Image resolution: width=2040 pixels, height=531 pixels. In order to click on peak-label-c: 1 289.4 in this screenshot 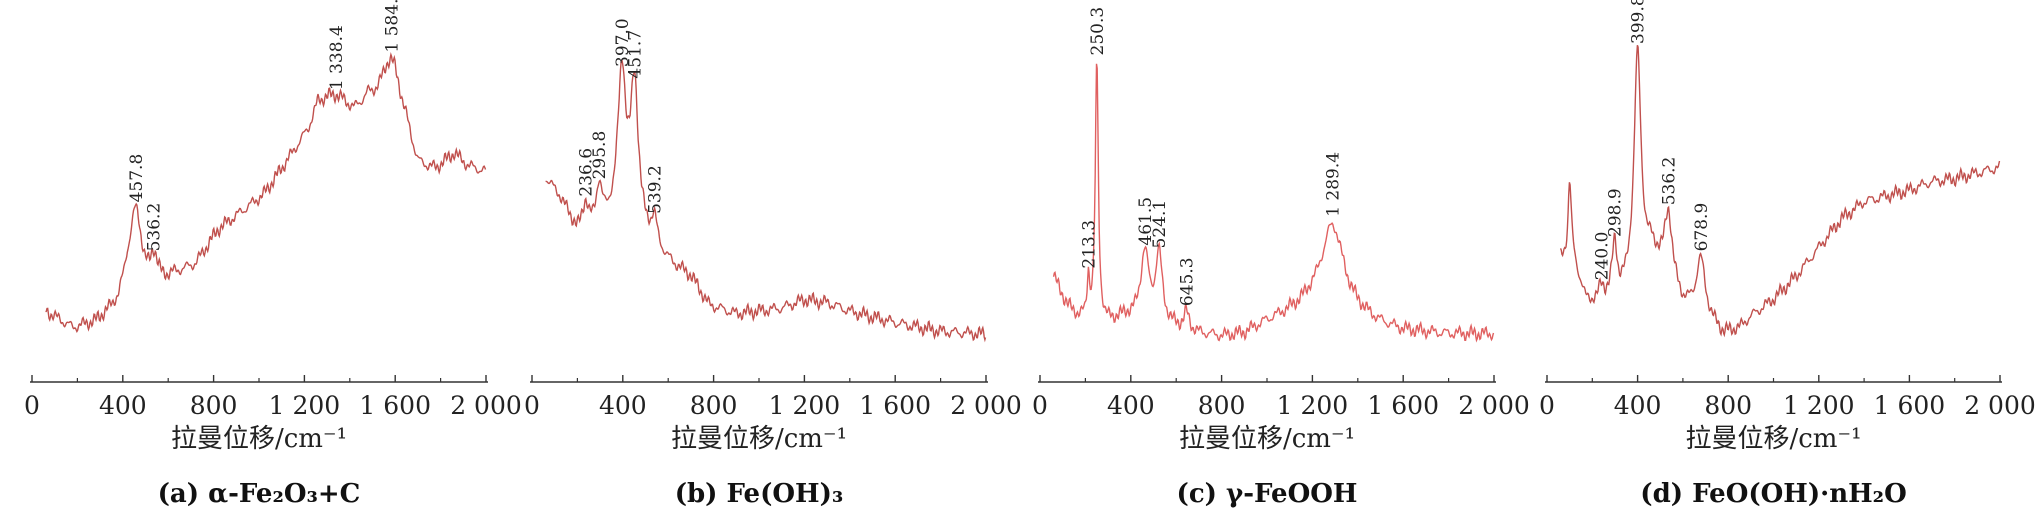, I will do `click(1334, 184)`.